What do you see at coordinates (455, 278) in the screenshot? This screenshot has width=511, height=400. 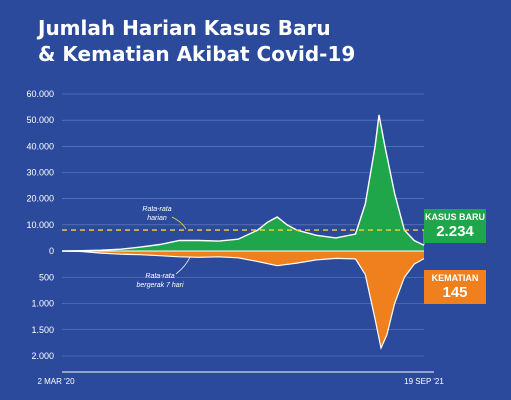 I see `deaths-callout-label: KEMATIAN` at bounding box center [455, 278].